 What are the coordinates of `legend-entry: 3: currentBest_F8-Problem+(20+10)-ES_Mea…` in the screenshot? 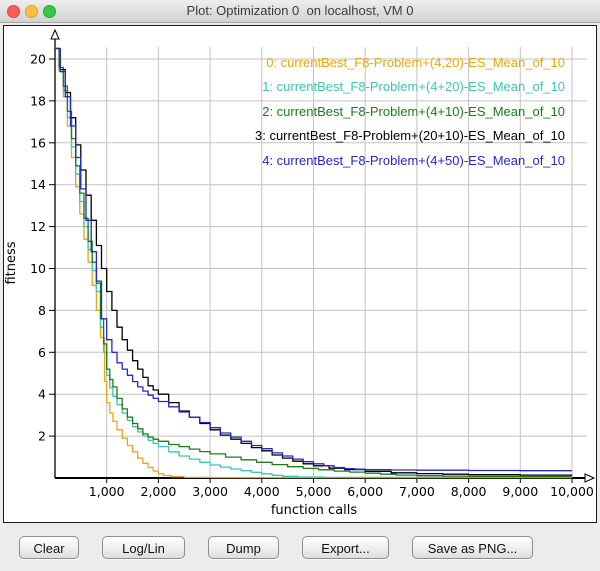 It's located at (409, 136).